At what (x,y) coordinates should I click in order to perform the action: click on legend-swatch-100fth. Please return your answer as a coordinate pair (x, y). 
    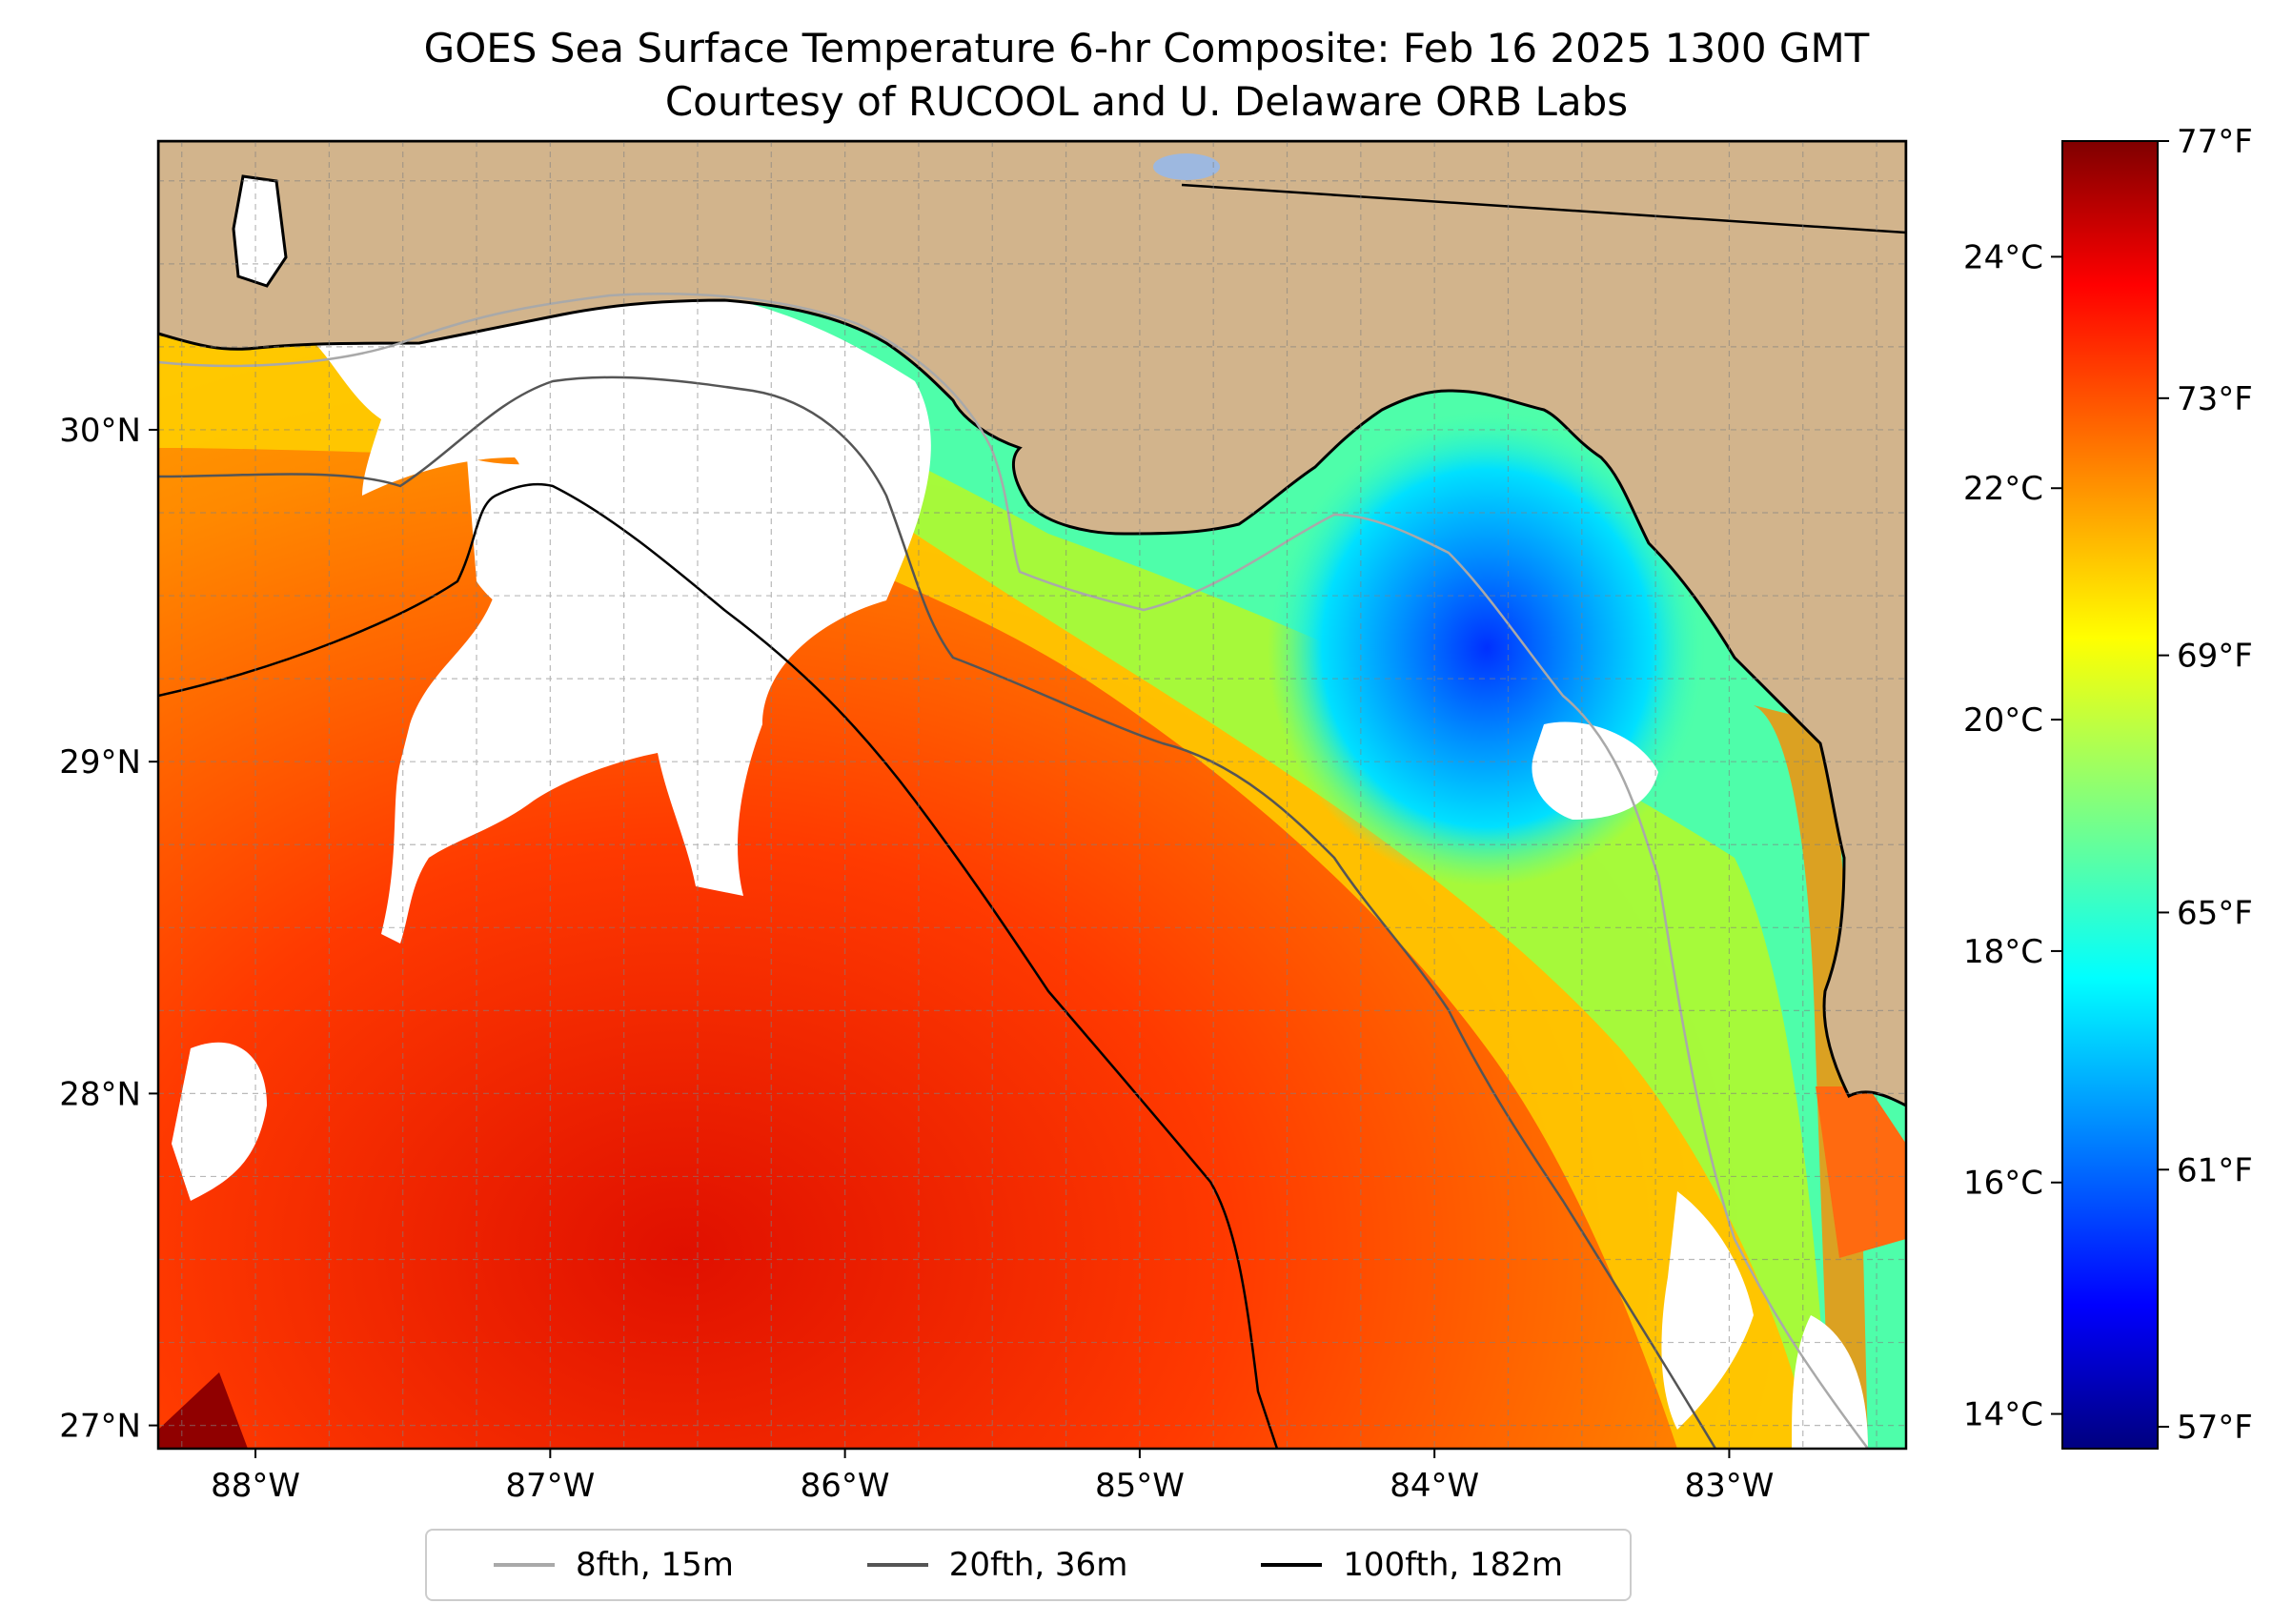
    Looking at the image, I should click on (1292, 1565).